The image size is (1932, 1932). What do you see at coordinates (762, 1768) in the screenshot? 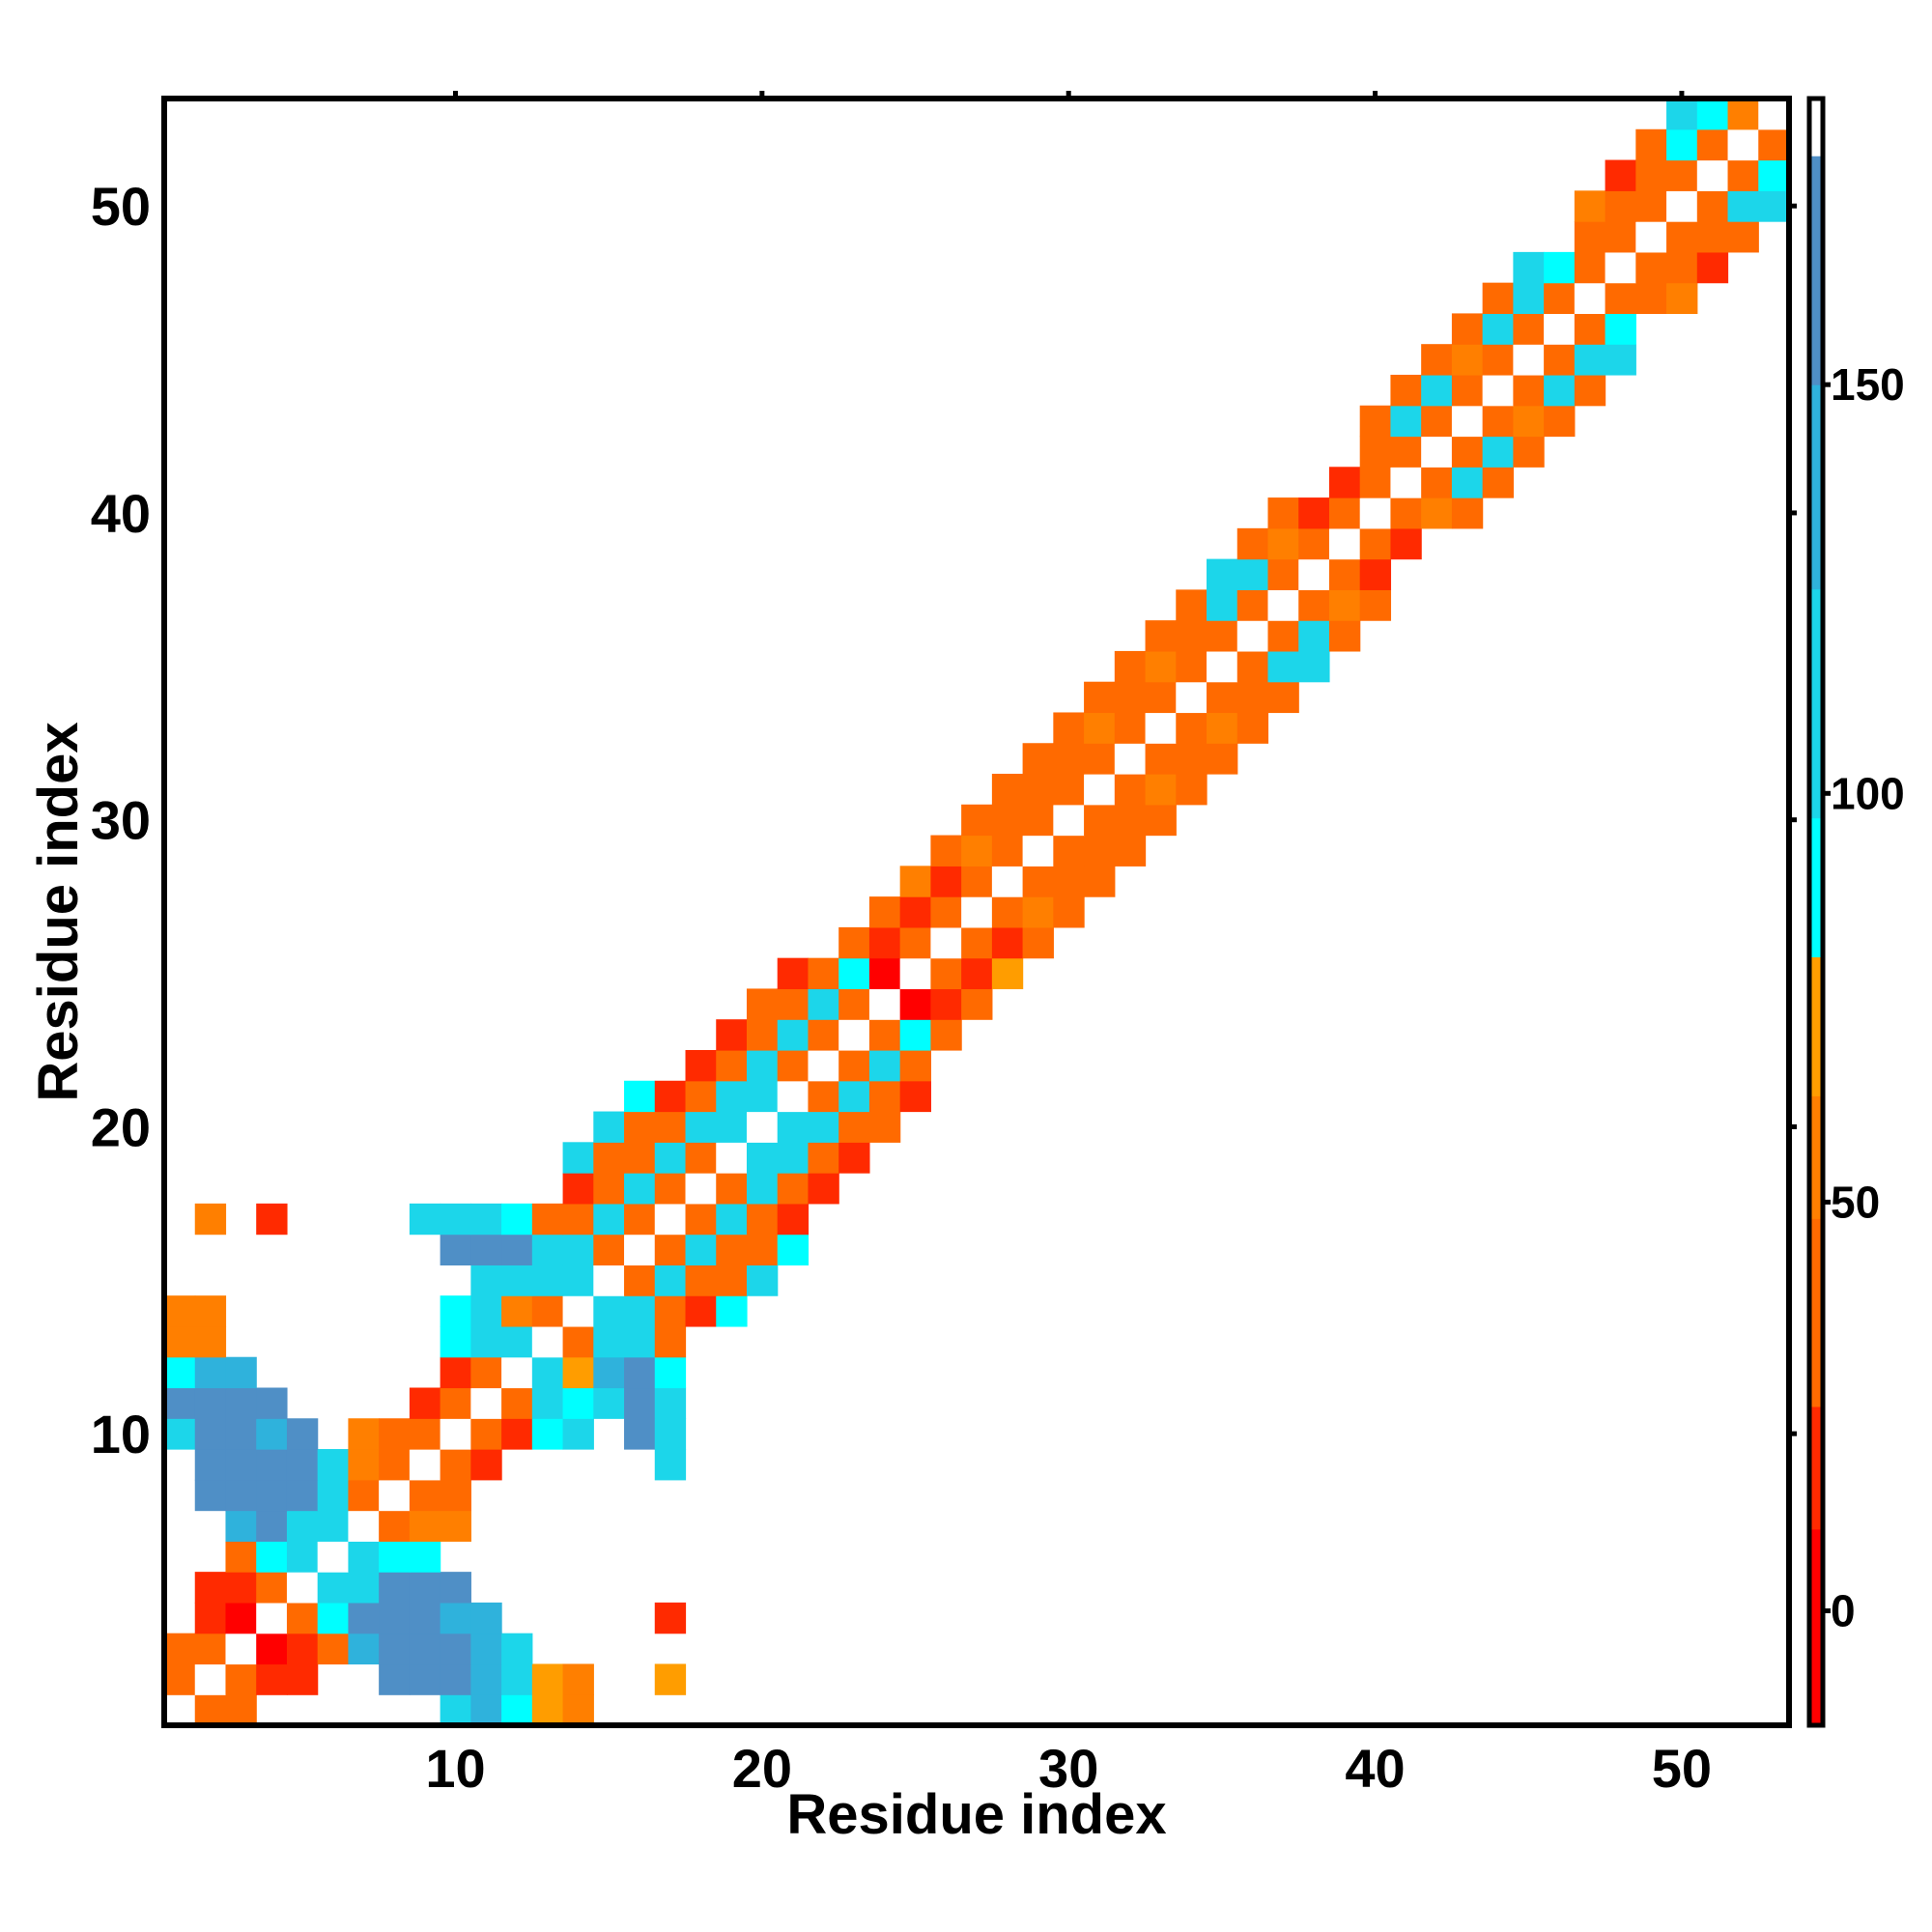
I see `x-tick-label: 20` at bounding box center [762, 1768].